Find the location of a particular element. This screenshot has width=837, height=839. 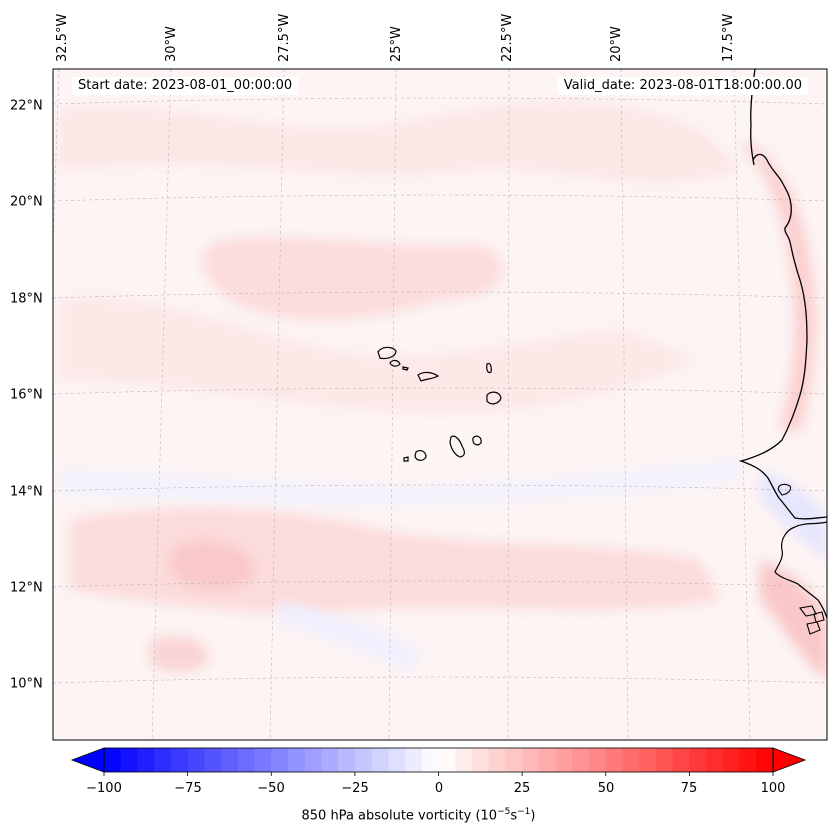

parallel-12n is located at coordinates (440, 584).